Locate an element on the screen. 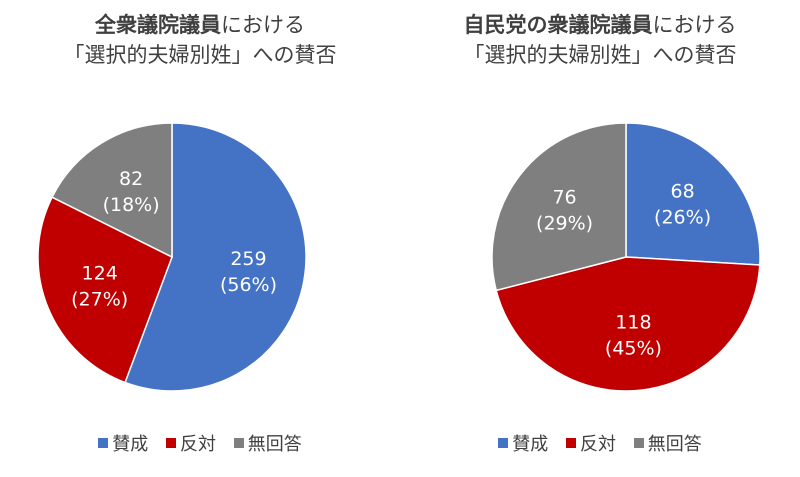  slice-value-label: 68 is located at coordinates (682, 192).